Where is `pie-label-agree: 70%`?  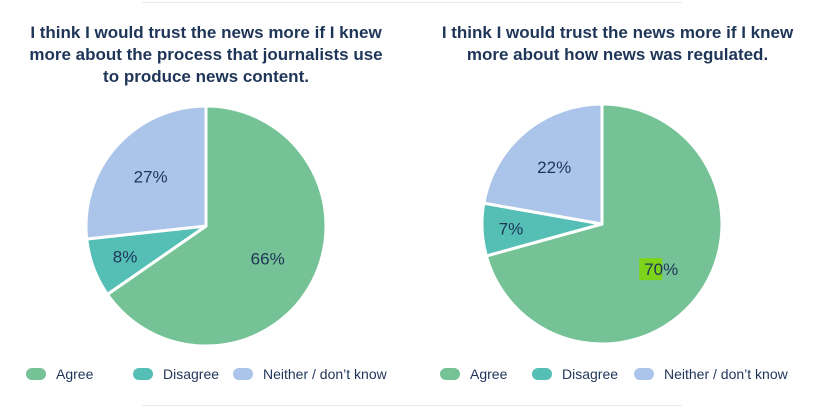 pie-label-agree: 70% is located at coordinates (661, 269).